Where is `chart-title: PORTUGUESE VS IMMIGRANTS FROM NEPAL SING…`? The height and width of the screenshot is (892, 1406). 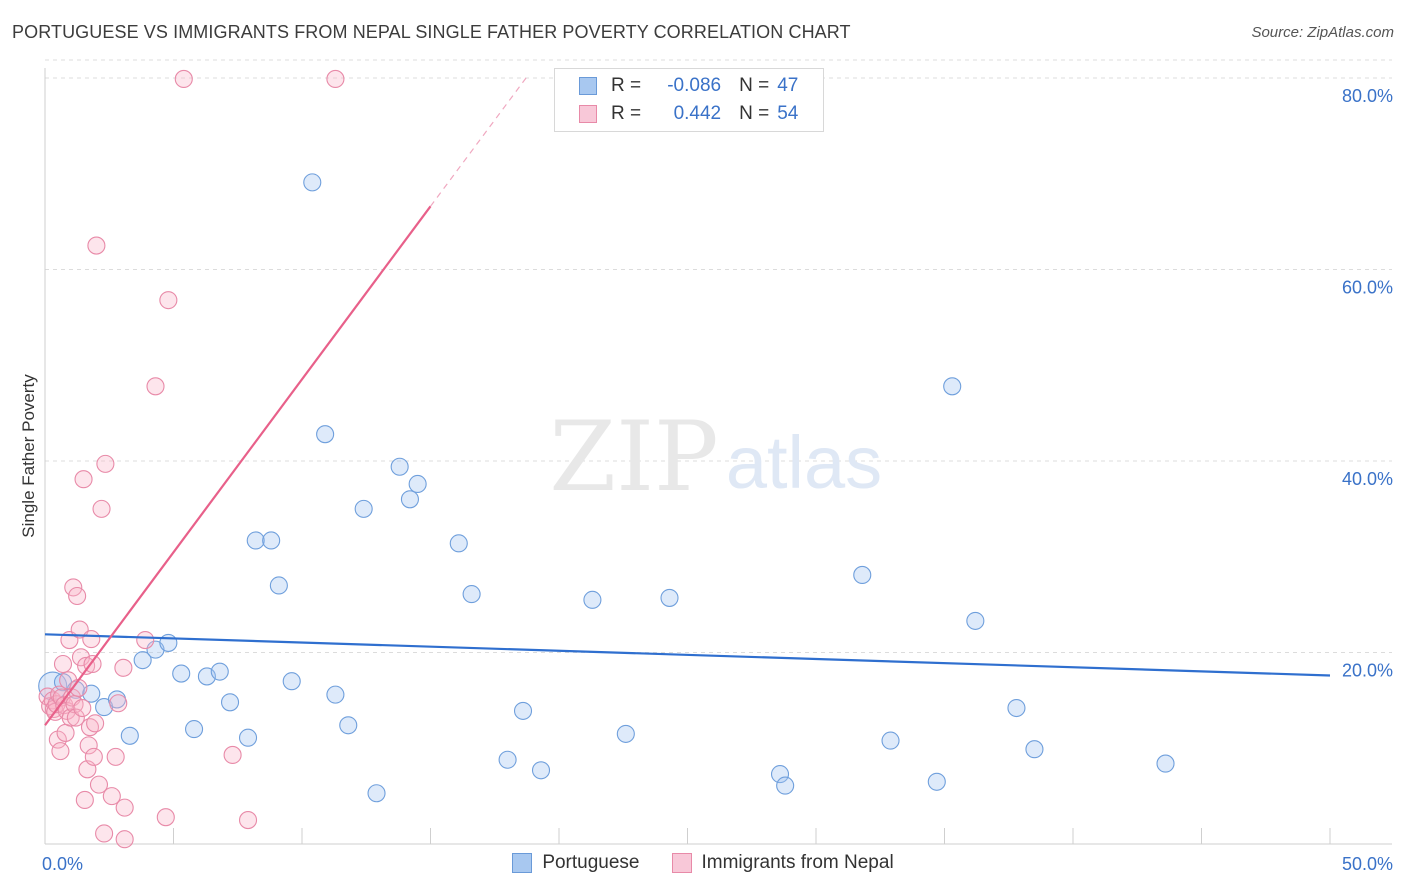
chart-title: PORTUGUESE VS IMMIGRANTS FROM NEPAL SING… is located at coordinates (431, 32).